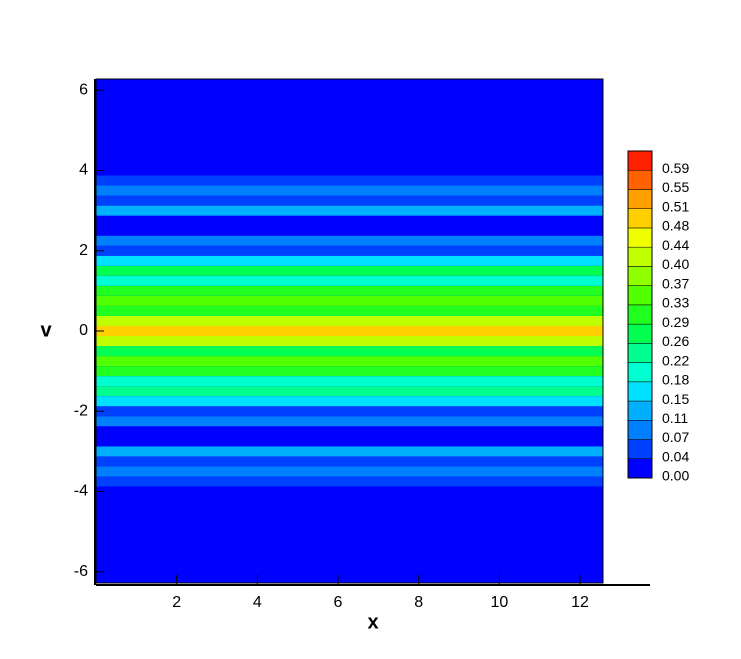  What do you see at coordinates (580, 602) in the screenshot?
I see `x-tick-label: 12` at bounding box center [580, 602].